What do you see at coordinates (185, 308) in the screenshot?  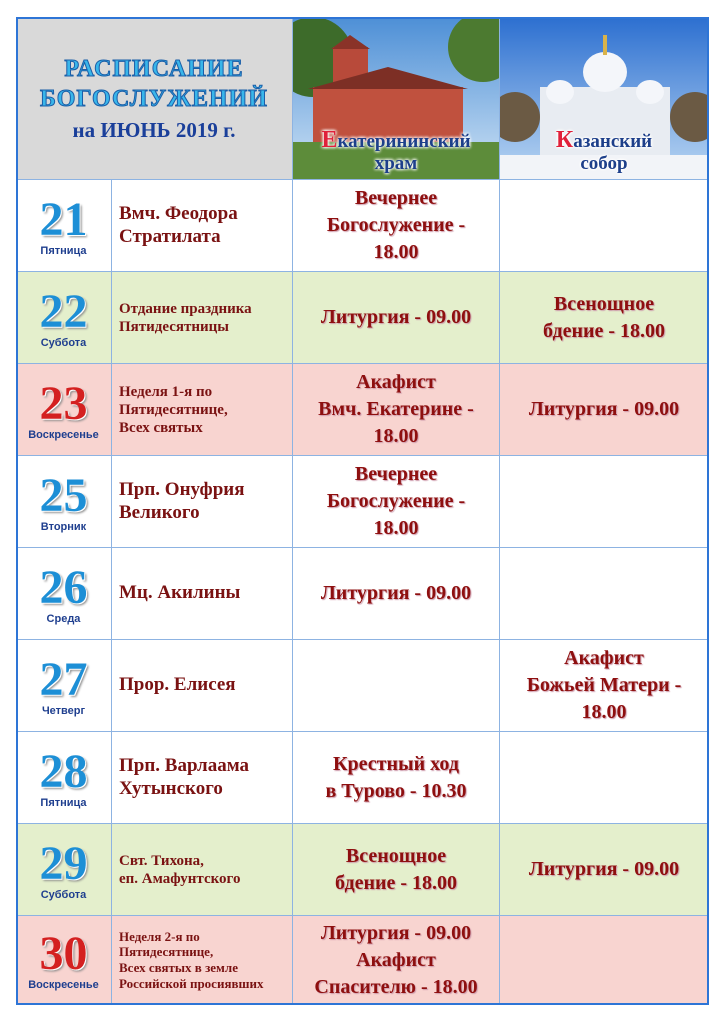 I see `feast-line: Отдание праздника` at bounding box center [185, 308].